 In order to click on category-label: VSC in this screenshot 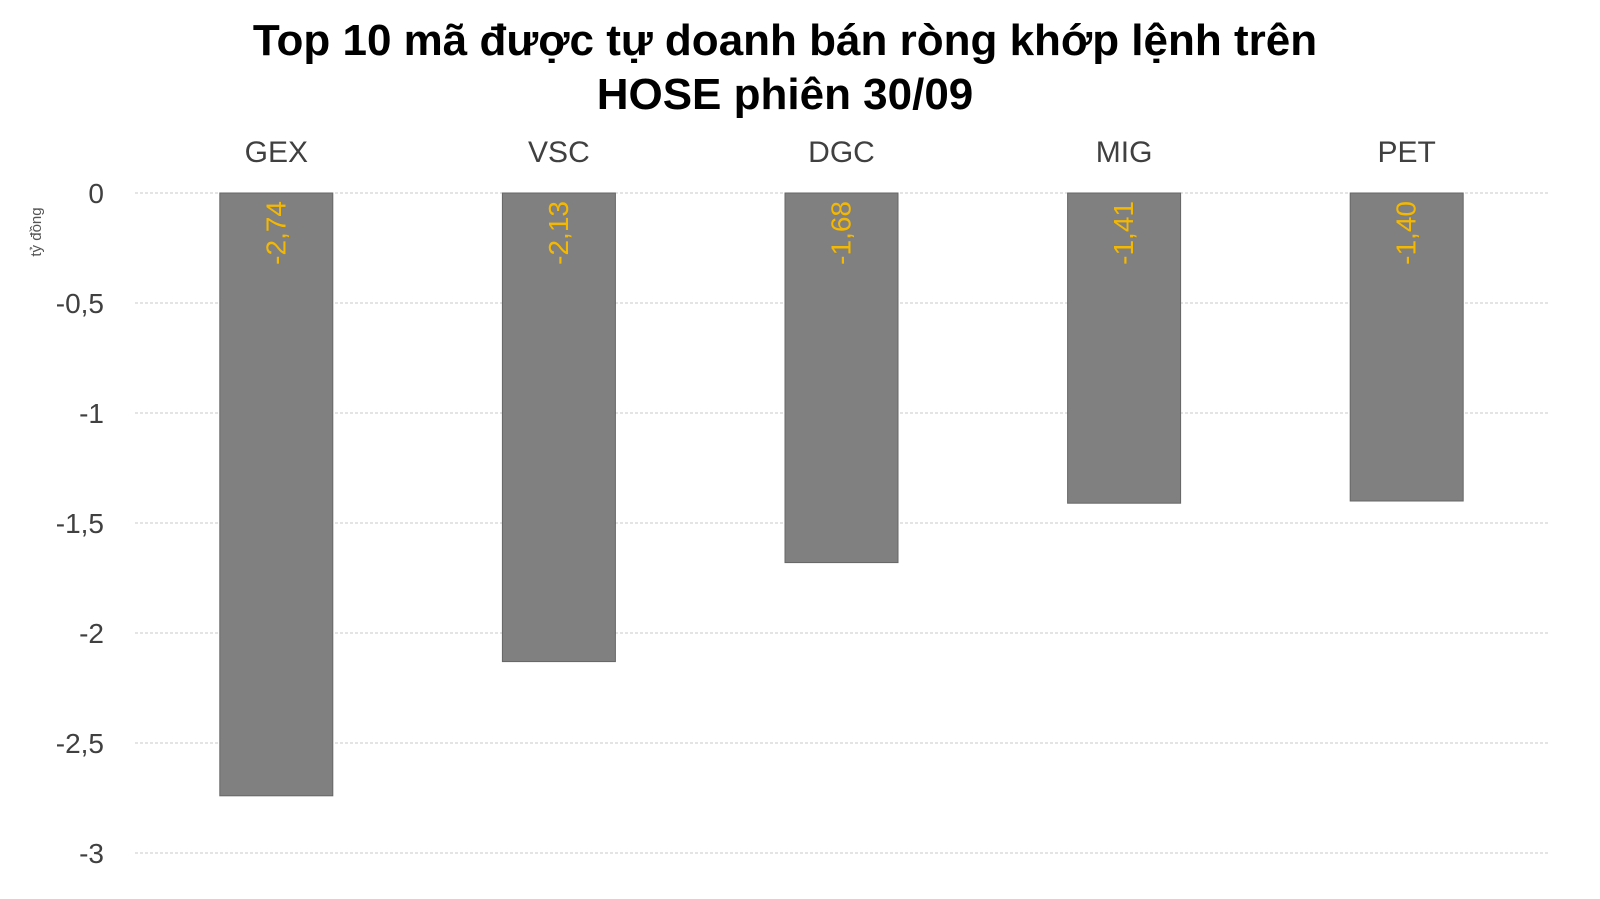, I will do `click(559, 152)`.